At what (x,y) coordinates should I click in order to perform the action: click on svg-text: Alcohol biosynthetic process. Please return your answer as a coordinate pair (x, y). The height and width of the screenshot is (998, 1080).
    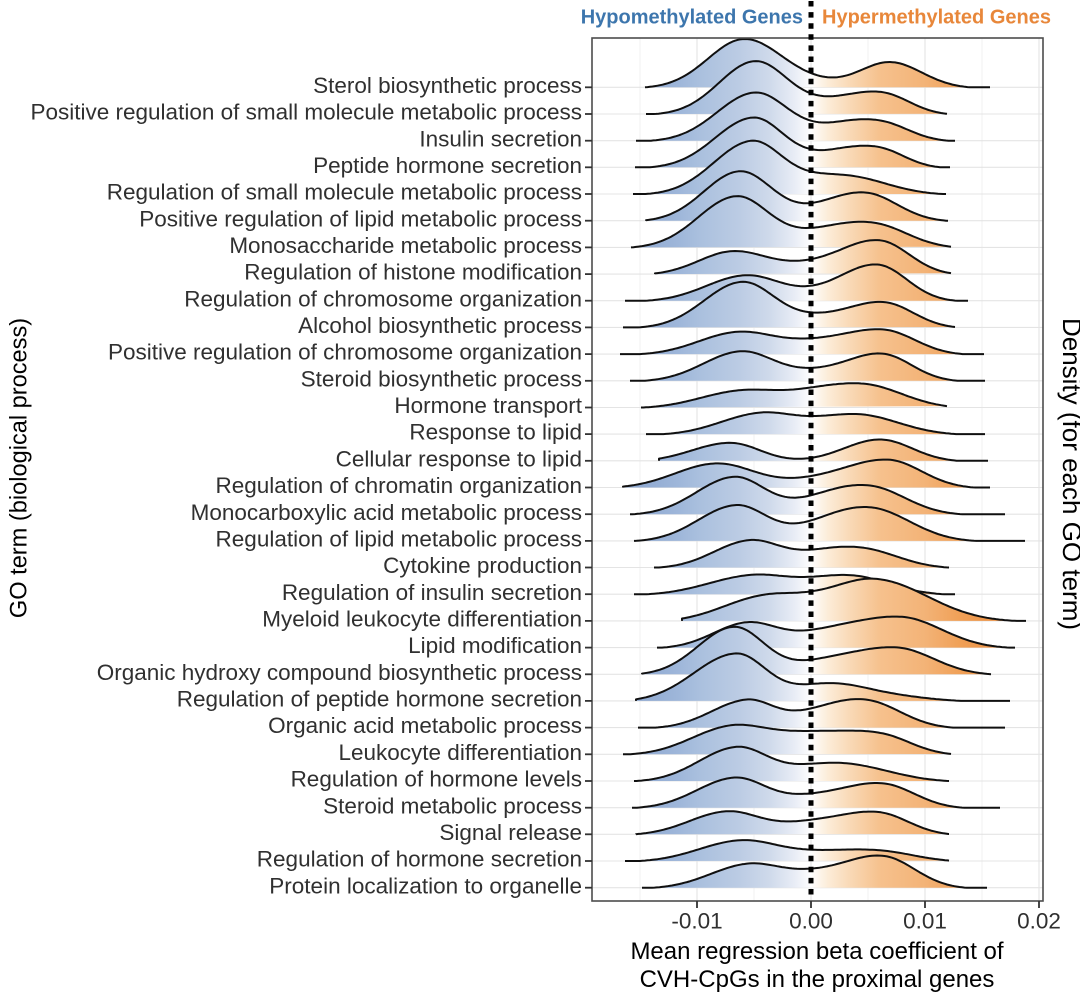
    Looking at the image, I should click on (440, 325).